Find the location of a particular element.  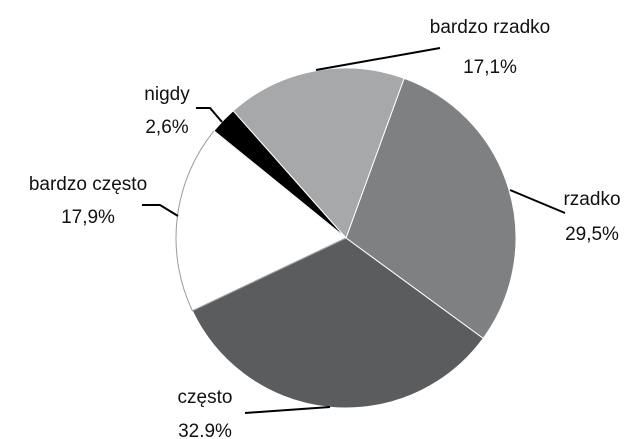

value-label: 32.9% is located at coordinates (205, 430).